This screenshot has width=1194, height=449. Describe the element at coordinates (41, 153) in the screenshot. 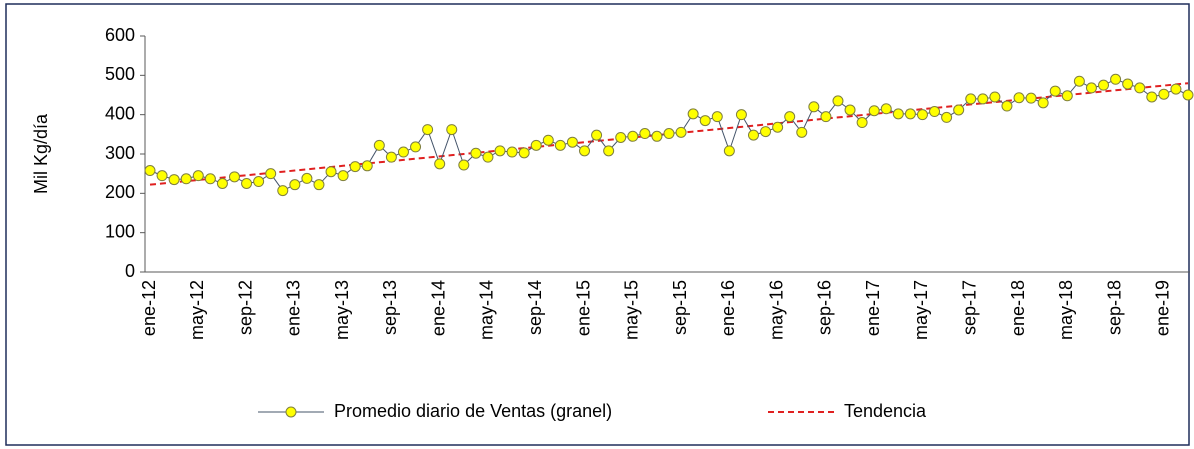

I see `y-axis-label: Mil Kg/día` at that location.